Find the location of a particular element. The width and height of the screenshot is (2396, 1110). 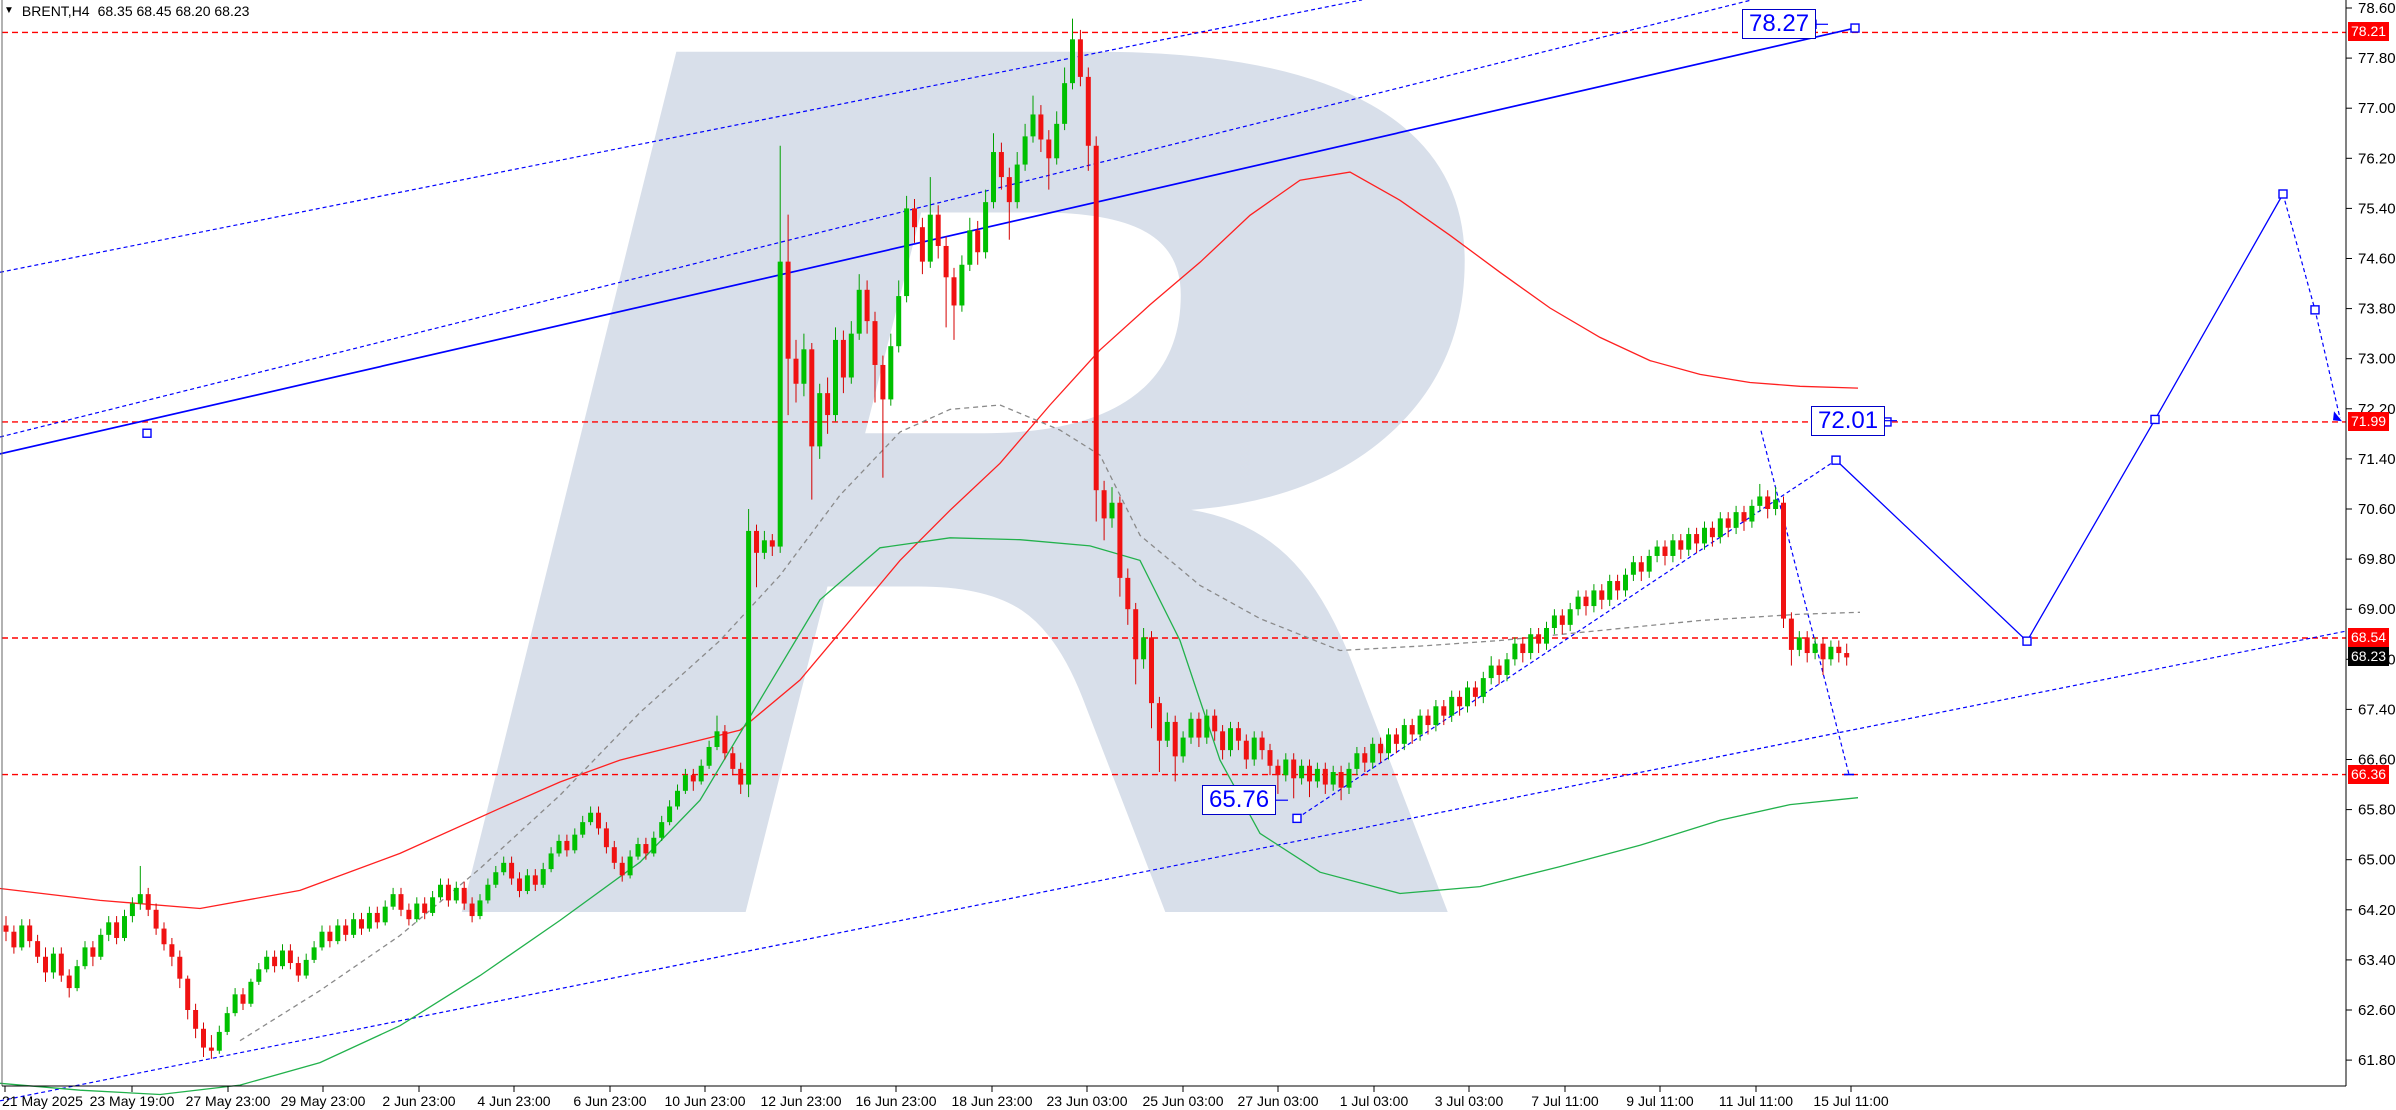

price-tick-label: 64.20 is located at coordinates (2377, 910).